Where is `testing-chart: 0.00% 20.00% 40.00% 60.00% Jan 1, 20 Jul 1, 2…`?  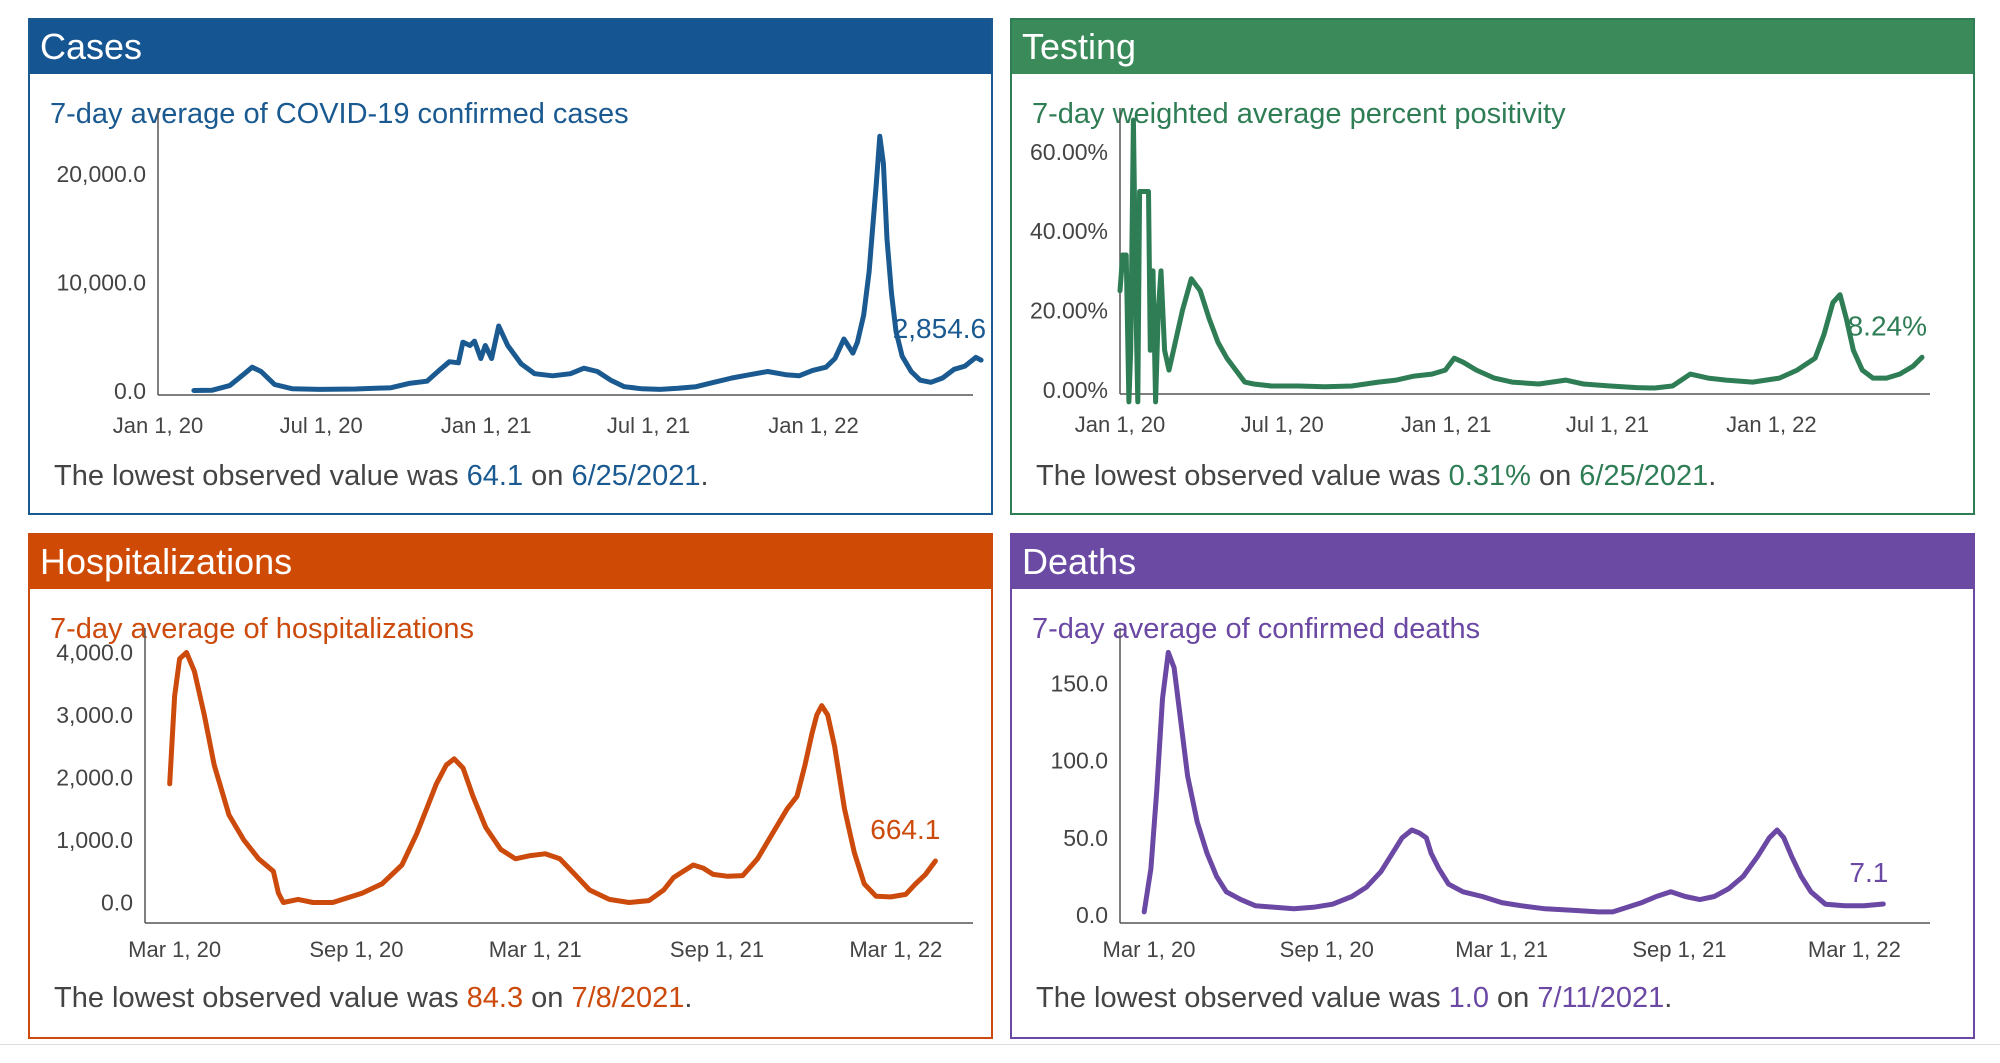
testing-chart: 0.00% 20.00% 40.00% 60.00% Jan 1, 20 Jul 1, 2… is located at coordinates (1480, 272).